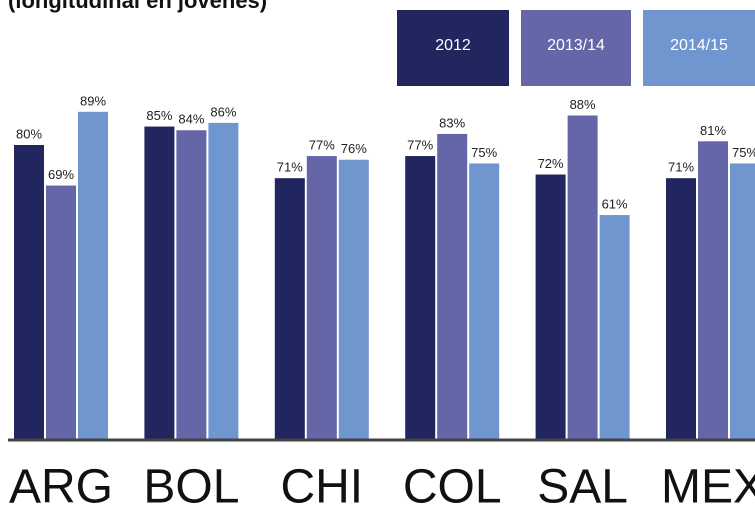  I want to click on chart-title: (longitudinal en jóvenes), so click(137, 6).